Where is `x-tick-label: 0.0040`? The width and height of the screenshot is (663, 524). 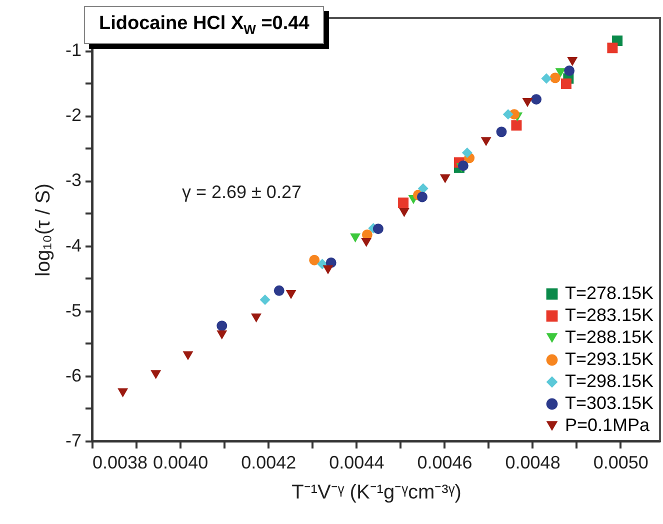 x-tick-label: 0.0040 is located at coordinates (180, 462).